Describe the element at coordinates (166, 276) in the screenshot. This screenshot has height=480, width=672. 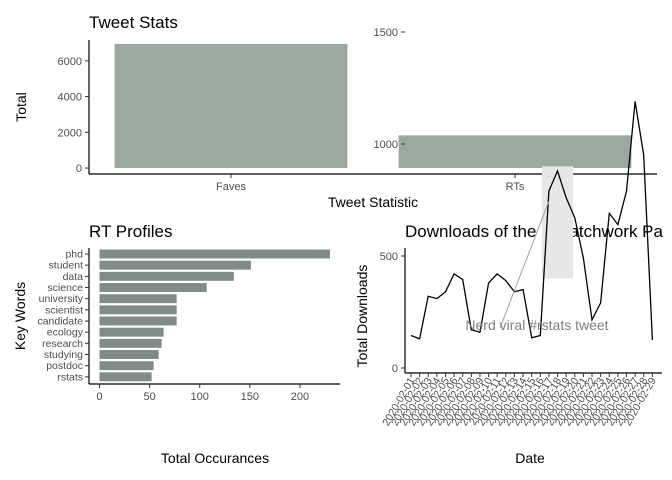
I see `rt-profiles-bar-data` at that location.